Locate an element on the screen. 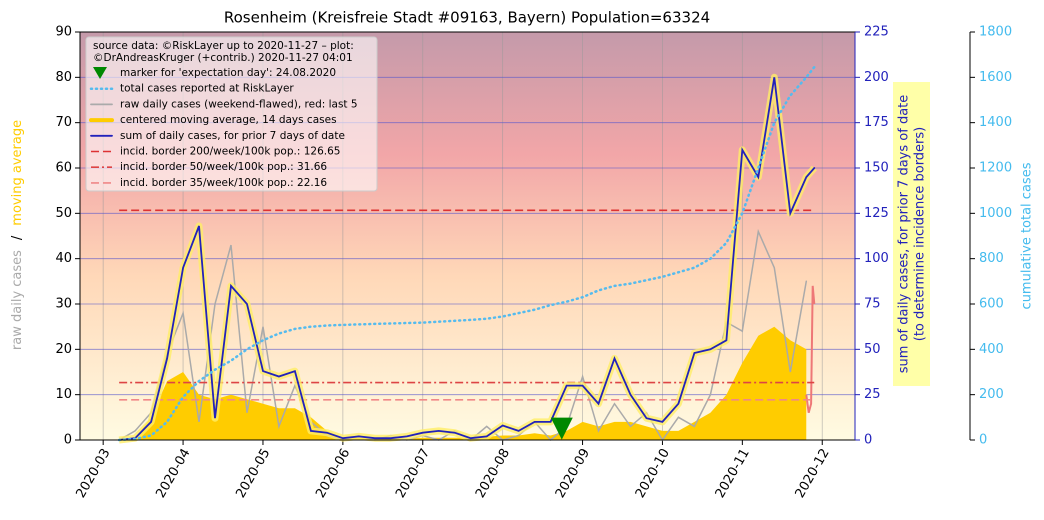  legend-label: incid. border 50/week/100k pop.: 31.66 is located at coordinates (223, 167).